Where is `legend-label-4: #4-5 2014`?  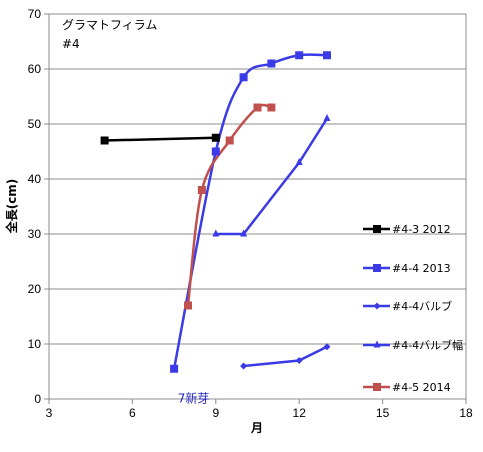 legend-label-4: #4-5 2014 is located at coordinates (421, 387).